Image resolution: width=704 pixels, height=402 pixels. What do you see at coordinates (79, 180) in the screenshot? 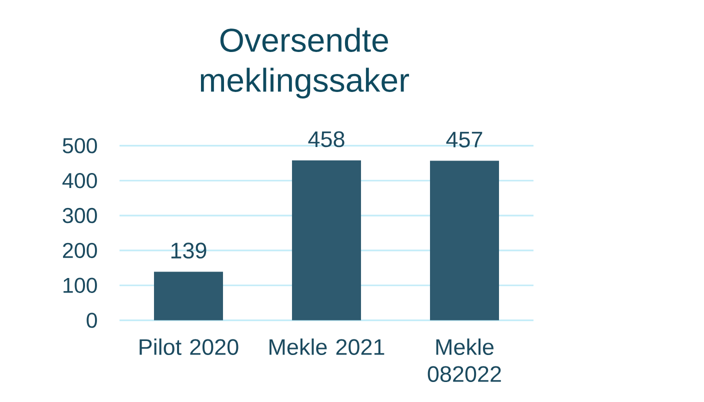
I see `y-tick-label: 400` at bounding box center [79, 180].